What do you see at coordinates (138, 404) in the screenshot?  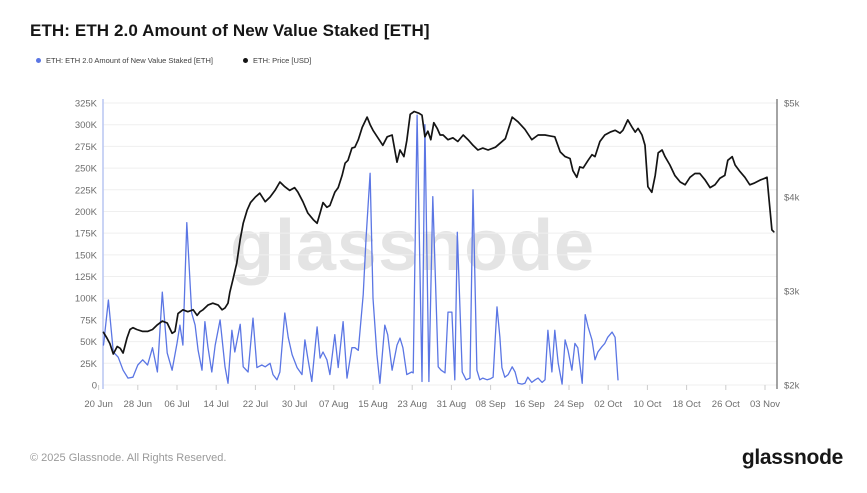 I see `svg-text: 28 Jun` at bounding box center [138, 404].